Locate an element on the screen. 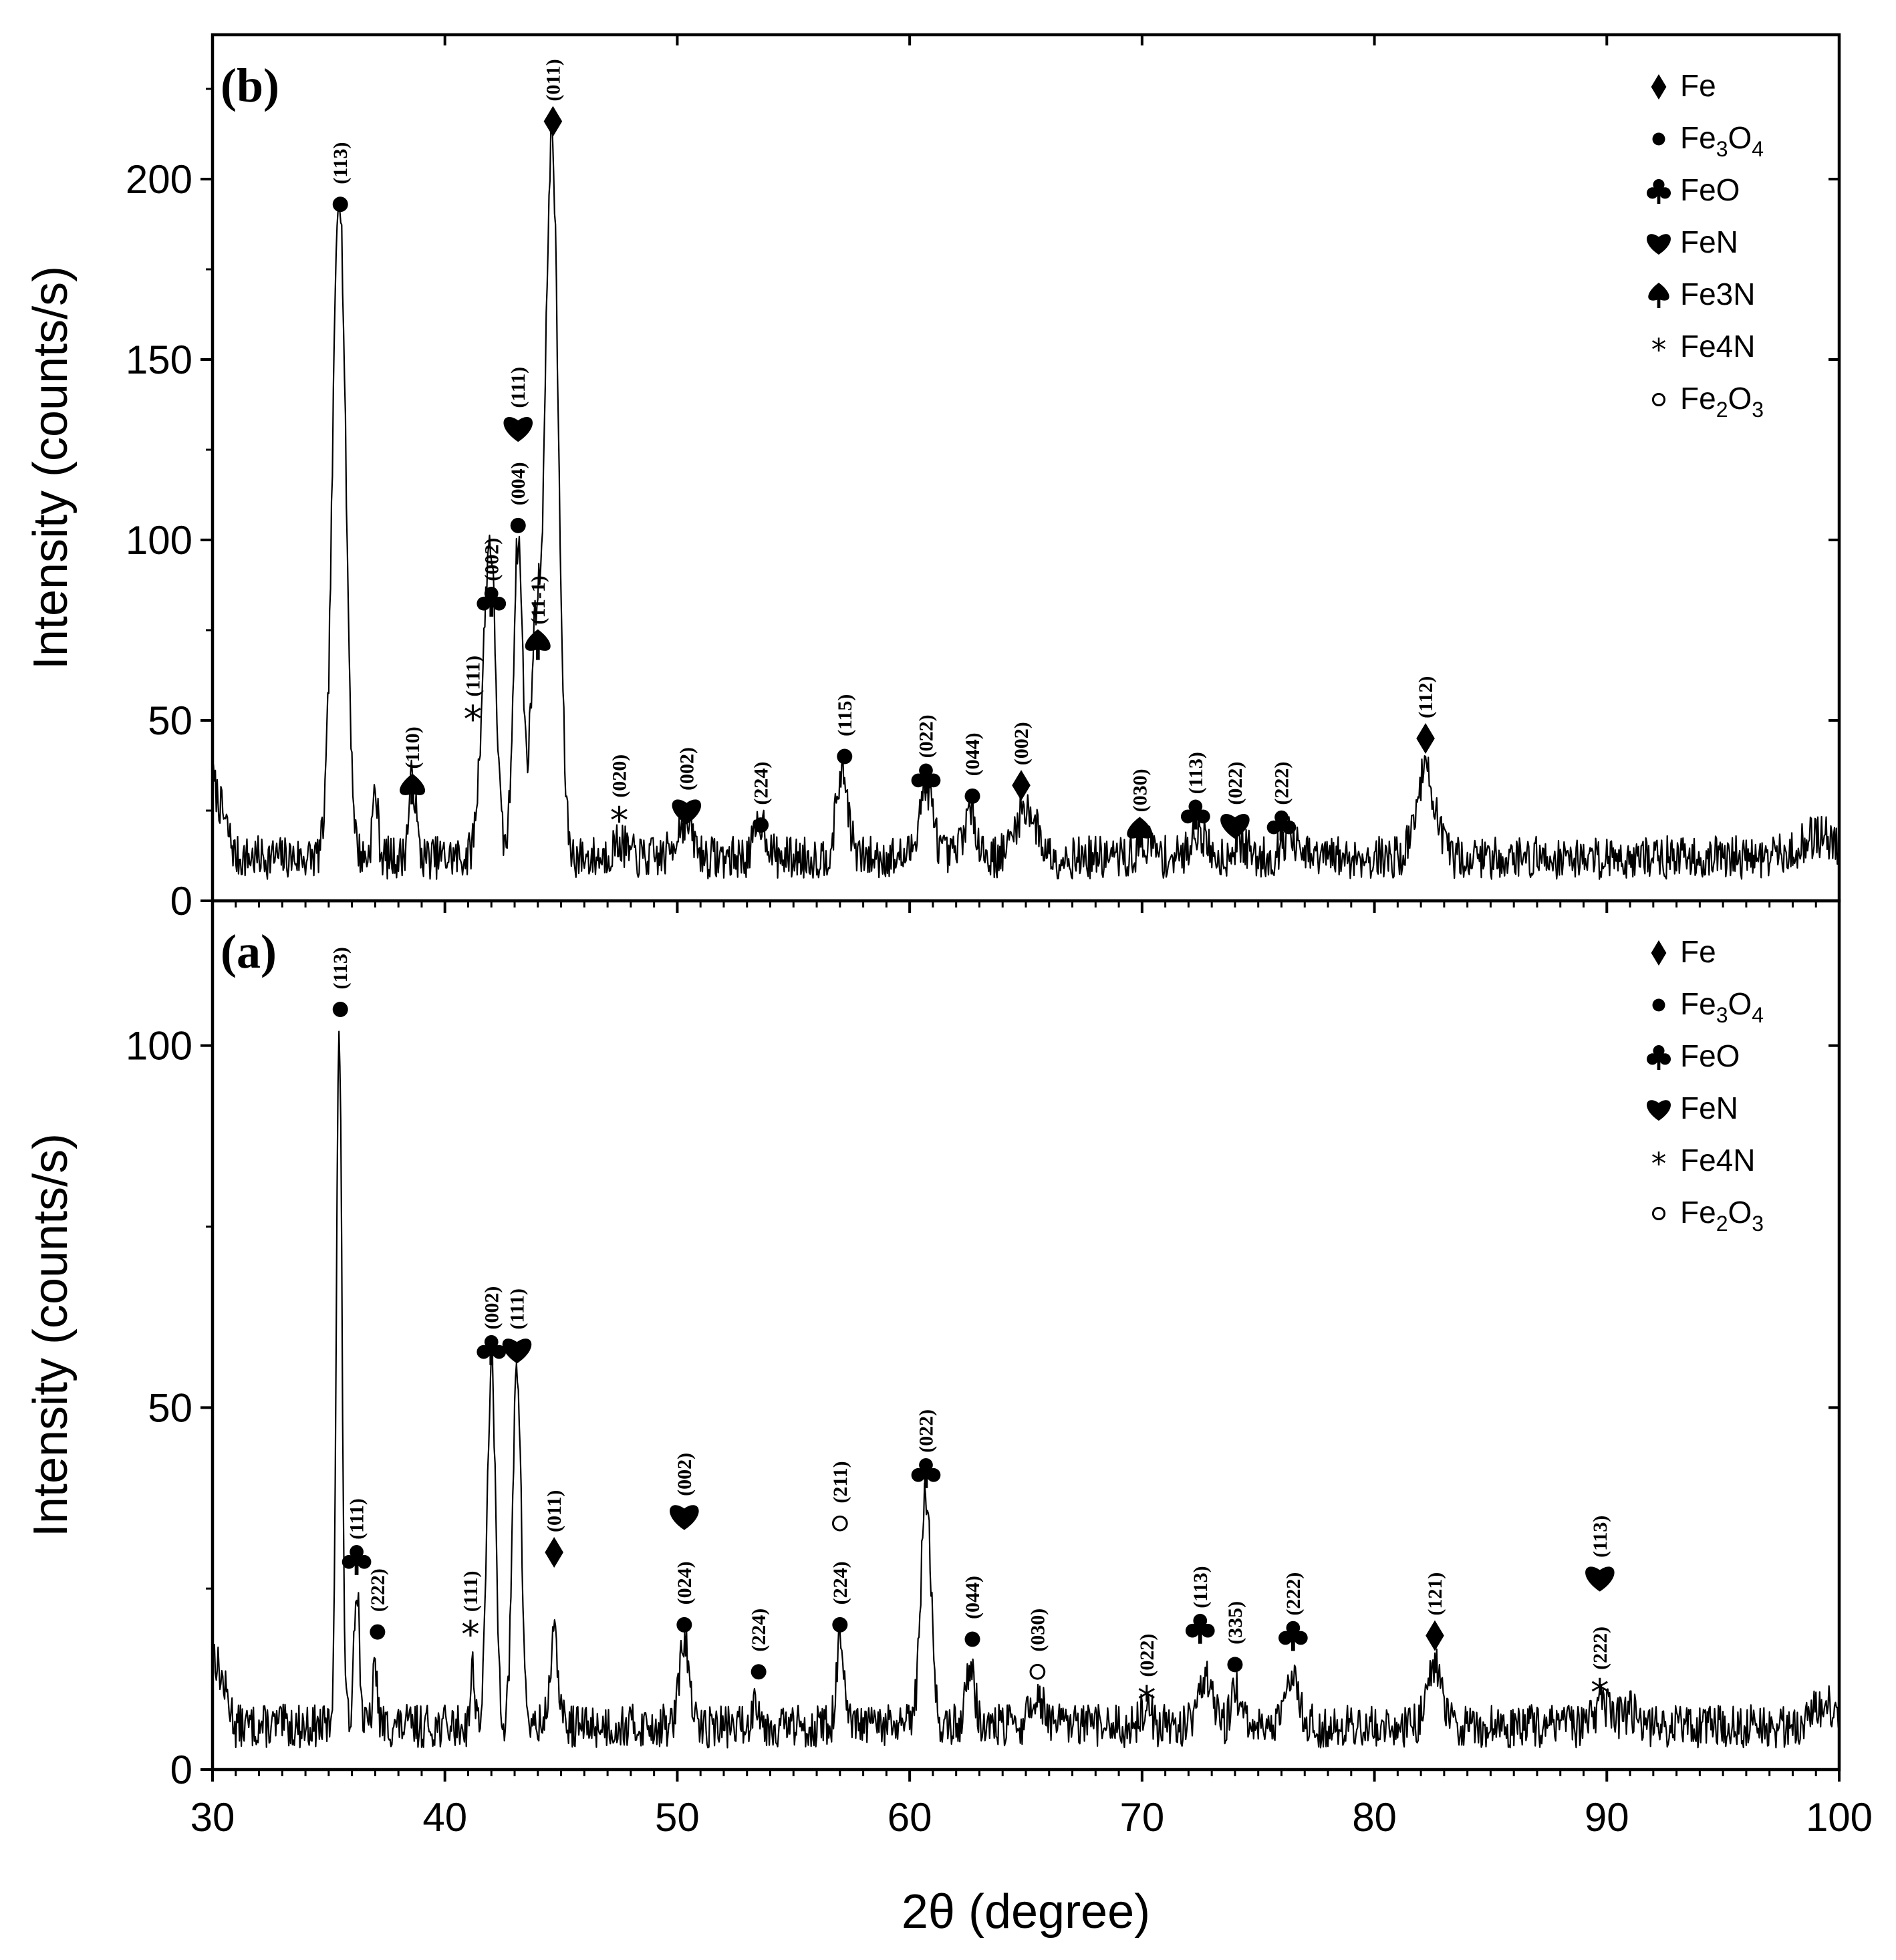 This screenshot has height=1960, width=1896. miller-index-label: (211) is located at coordinates (840, 1482).